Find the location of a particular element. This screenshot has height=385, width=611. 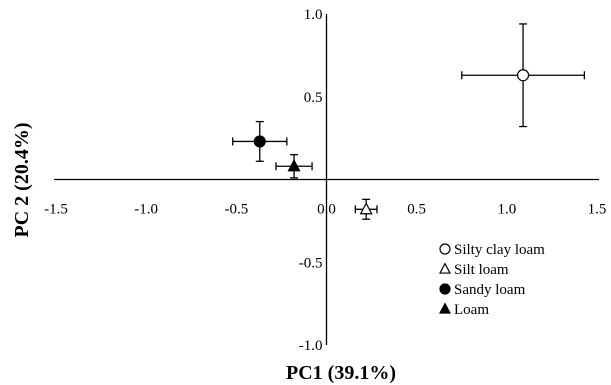

y-tick-label: -0.5 is located at coordinates (311, 263).